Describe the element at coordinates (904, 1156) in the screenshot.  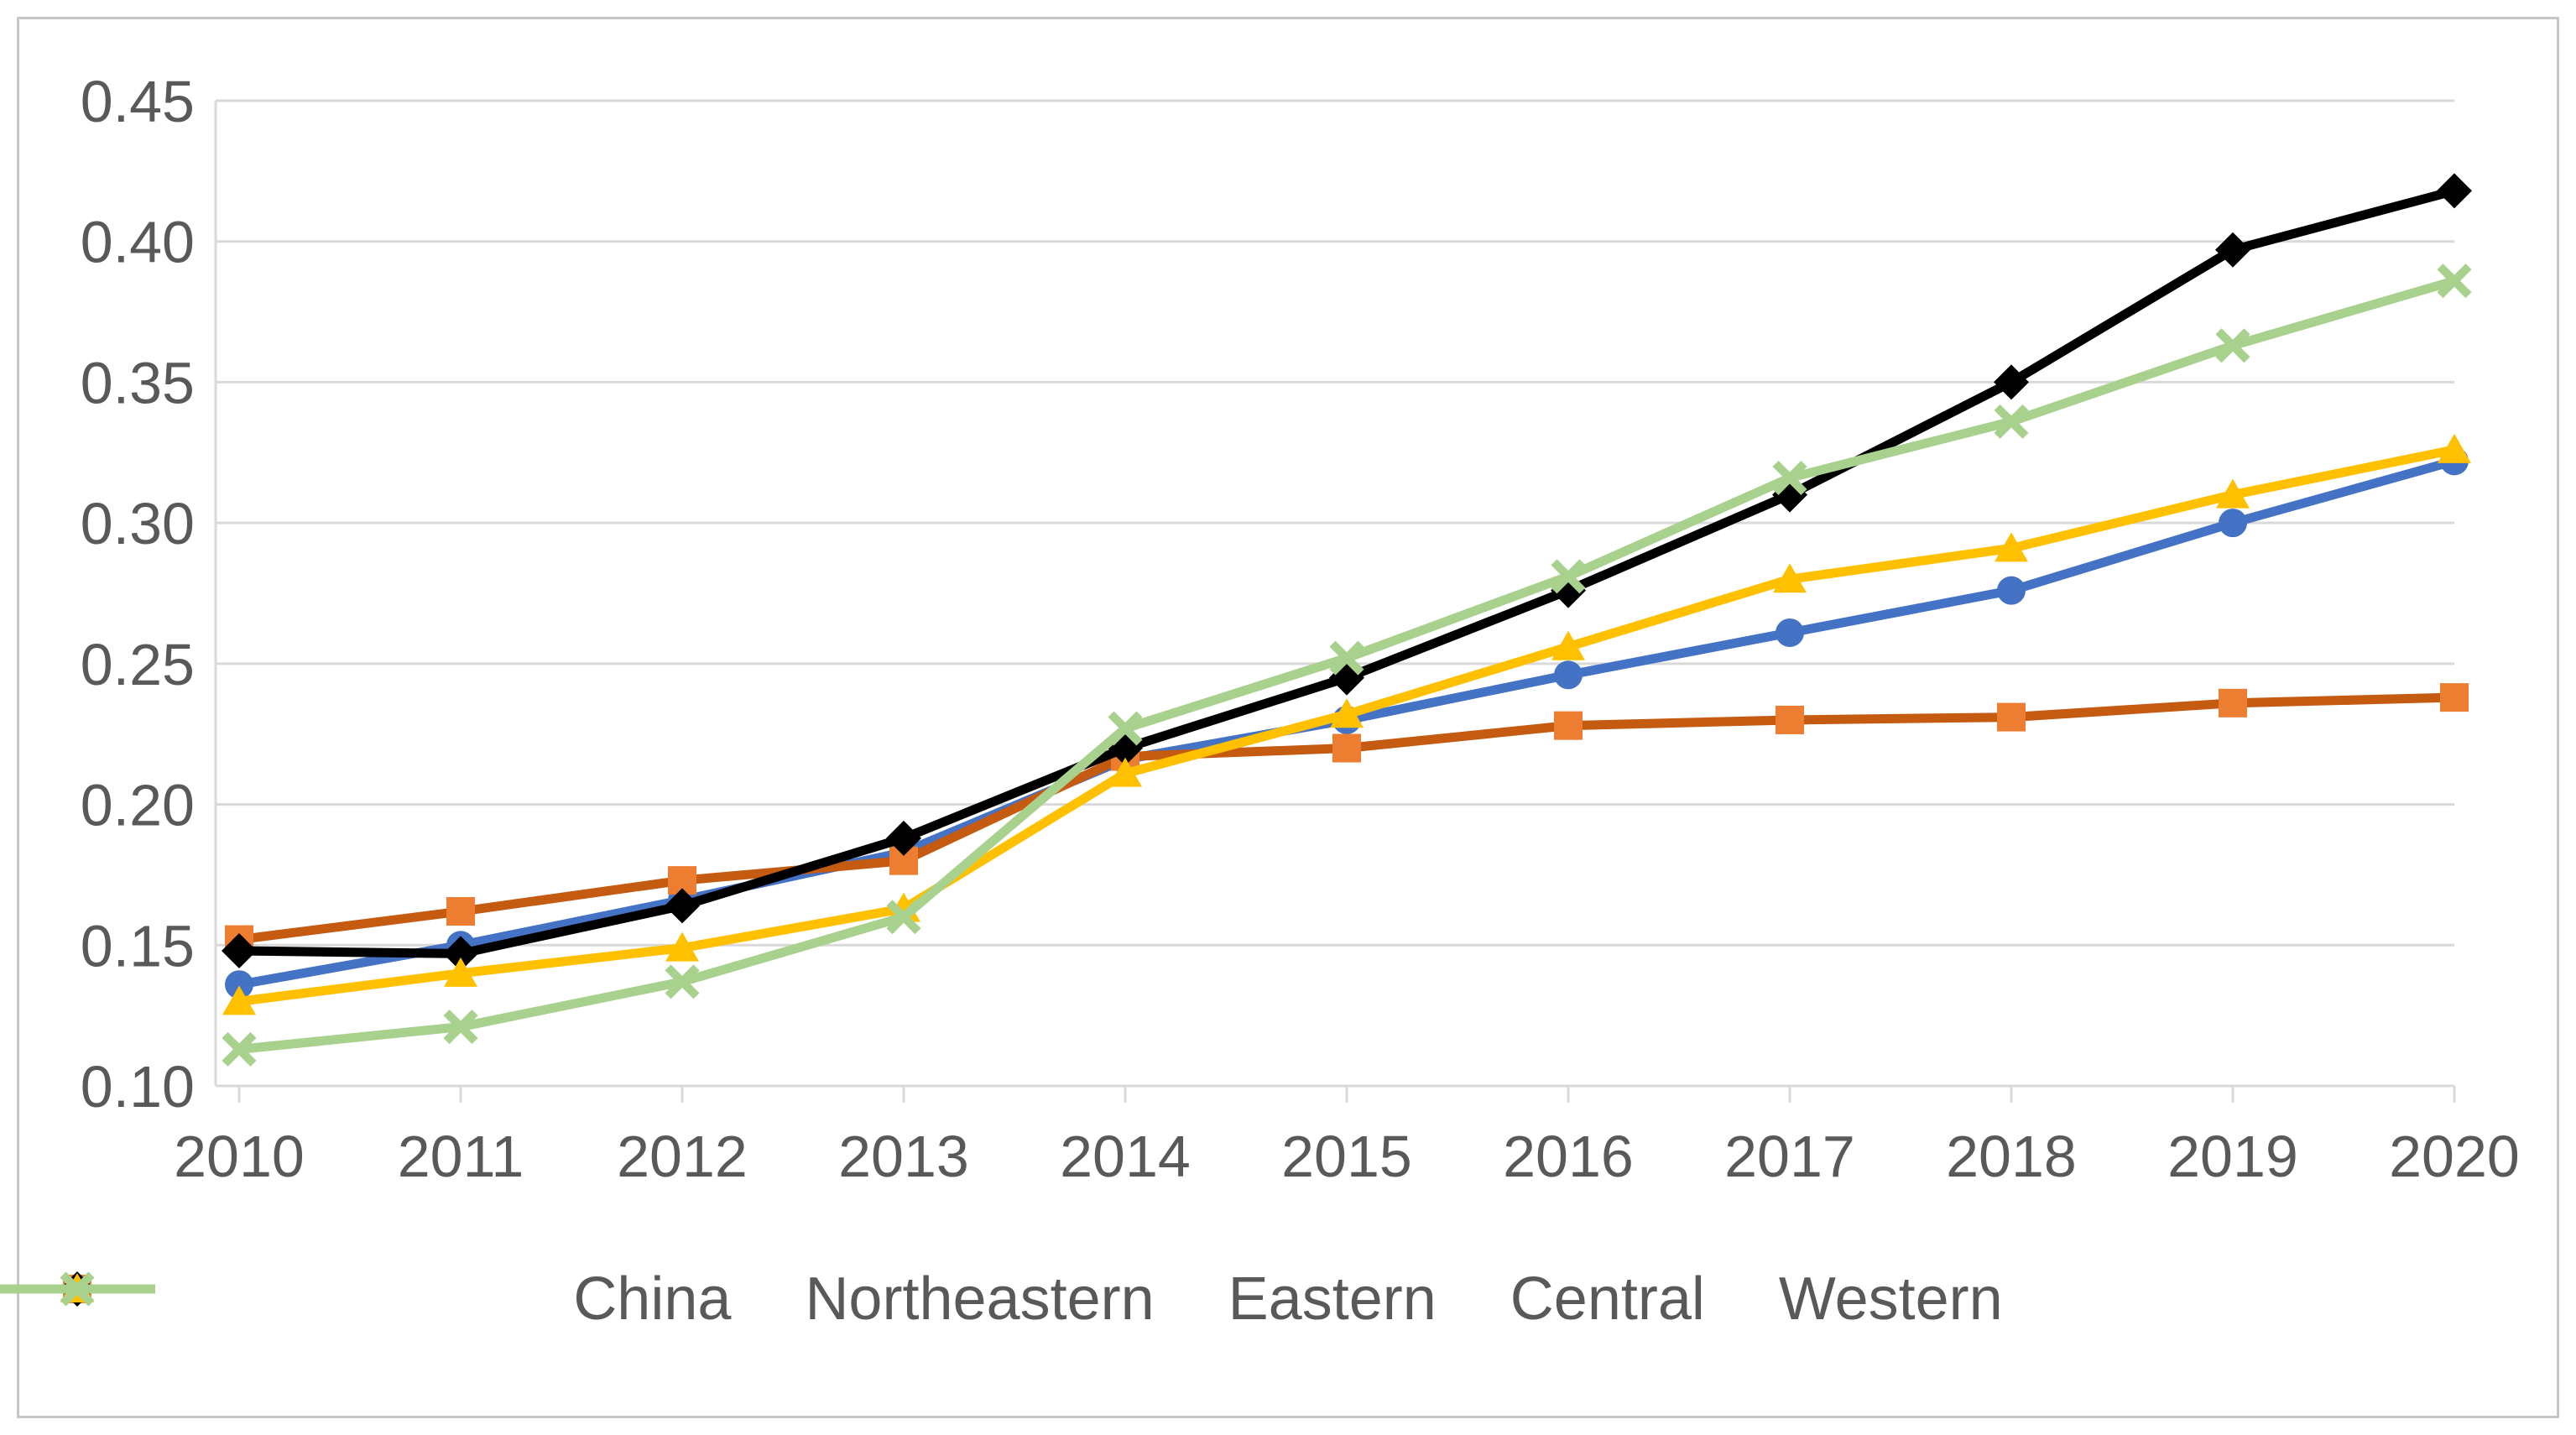
I see `x-axis-tick-label: 2013` at that location.